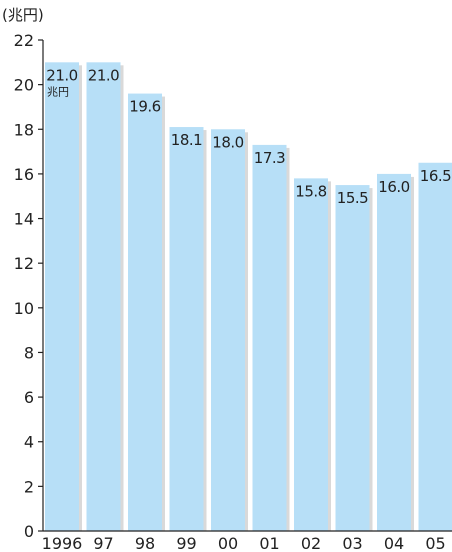  What do you see at coordinates (228, 543) in the screenshot?
I see `x-tick-label: 00` at bounding box center [228, 543].